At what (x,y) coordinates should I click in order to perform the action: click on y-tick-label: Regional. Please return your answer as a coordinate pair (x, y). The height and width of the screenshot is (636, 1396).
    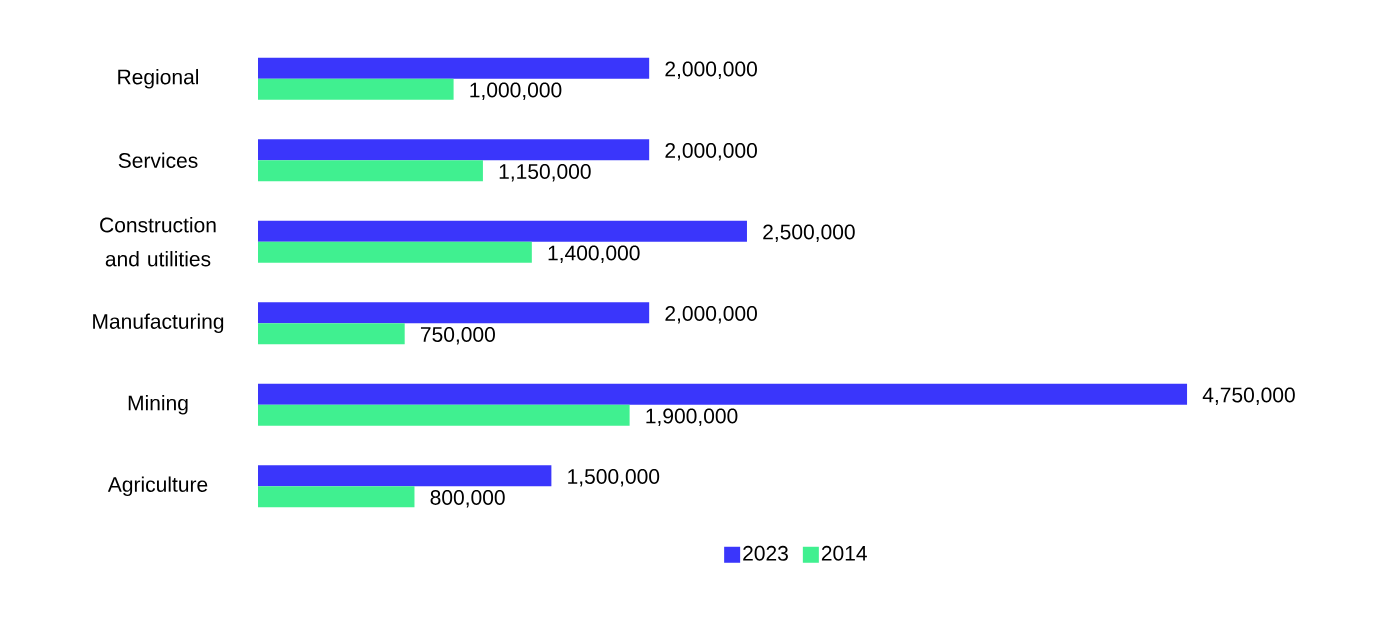
    Looking at the image, I should click on (158, 78).